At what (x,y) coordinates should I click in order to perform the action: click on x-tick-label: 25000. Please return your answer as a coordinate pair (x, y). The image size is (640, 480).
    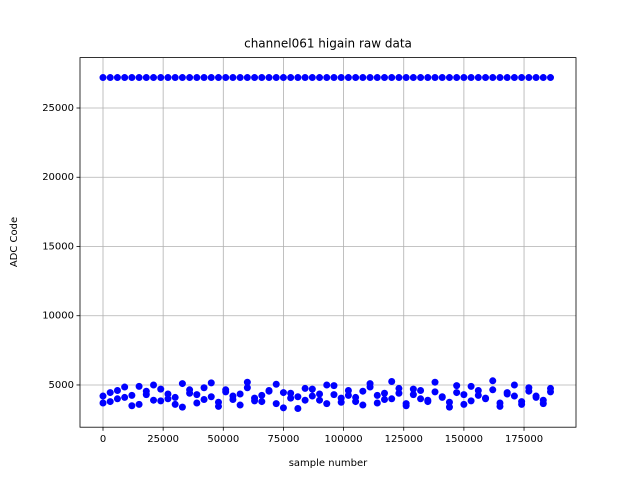
    Looking at the image, I should click on (163, 439).